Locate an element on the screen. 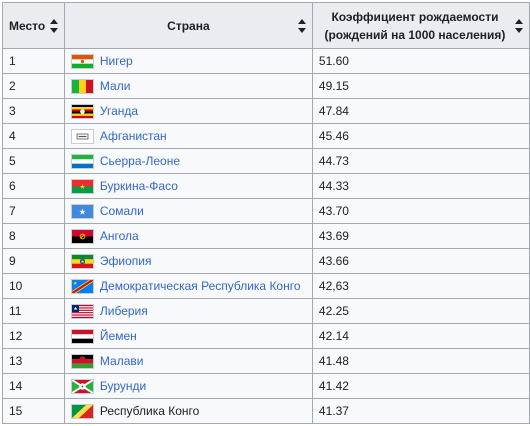 The image size is (530, 426). rank-cell: 4 is located at coordinates (33, 136).